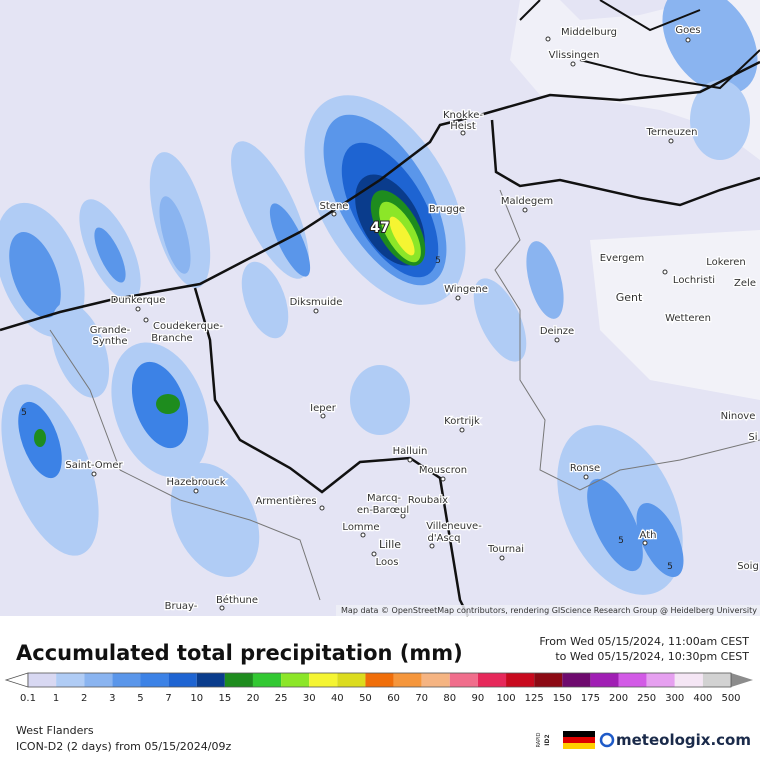 This screenshot has height=760, width=760. What do you see at coordinates (466, 289) in the screenshot?
I see `place-label: Wingene` at bounding box center [466, 289].